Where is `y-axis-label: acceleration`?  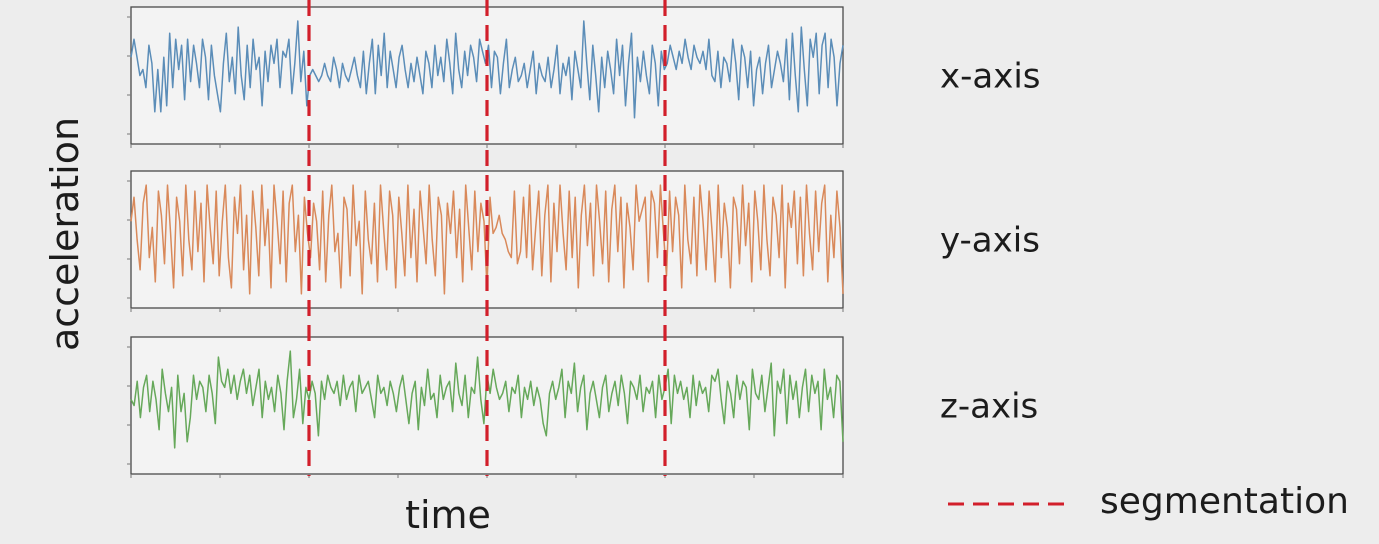
y-axis-label: acceleration is located at coordinates (65, 234).